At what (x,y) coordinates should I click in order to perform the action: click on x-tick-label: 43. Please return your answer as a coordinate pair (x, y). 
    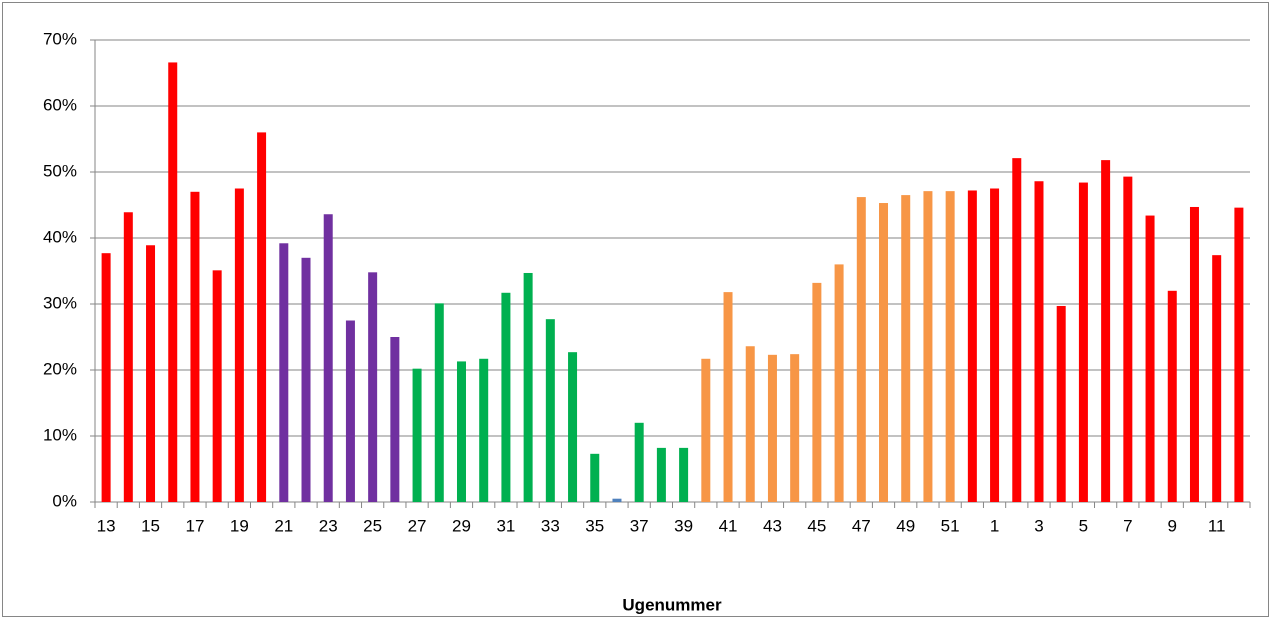
    Looking at the image, I should click on (772, 525).